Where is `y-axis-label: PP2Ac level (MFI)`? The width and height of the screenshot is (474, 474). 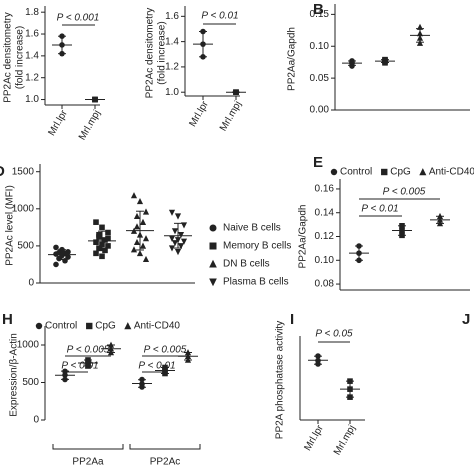
y-axis-label: PP2Ac level (MFI) is located at coordinates (10, 225).